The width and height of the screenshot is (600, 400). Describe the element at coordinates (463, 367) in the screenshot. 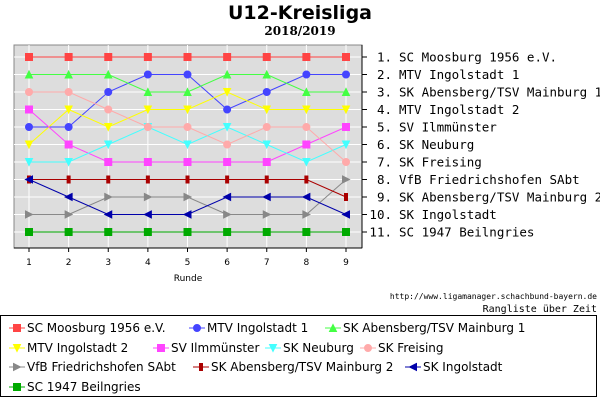

I see `legend-label: SK Ingolstadt` at that location.